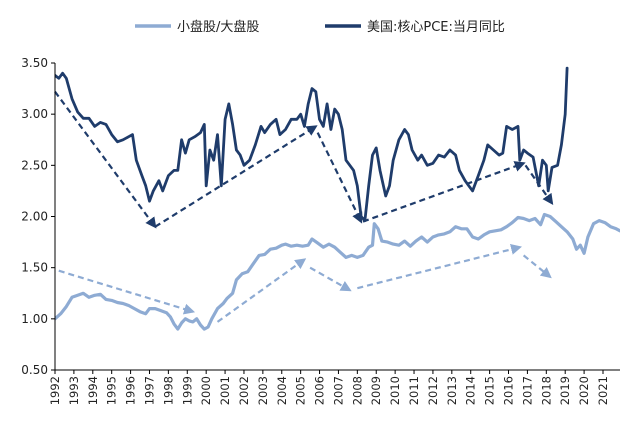 This screenshot has width=640, height=425. What do you see at coordinates (168, 390) in the screenshot?
I see `x-tick-label: 1998` at bounding box center [168, 390].